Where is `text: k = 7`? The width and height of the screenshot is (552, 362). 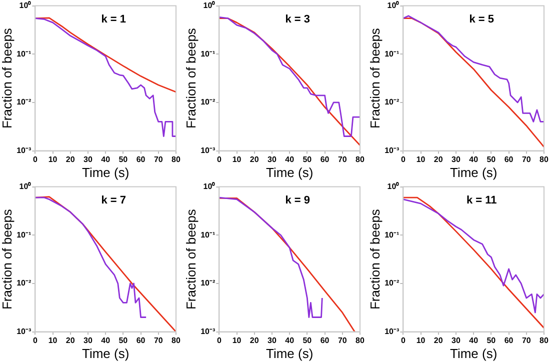 text: k = 7 is located at coordinates (113, 200).